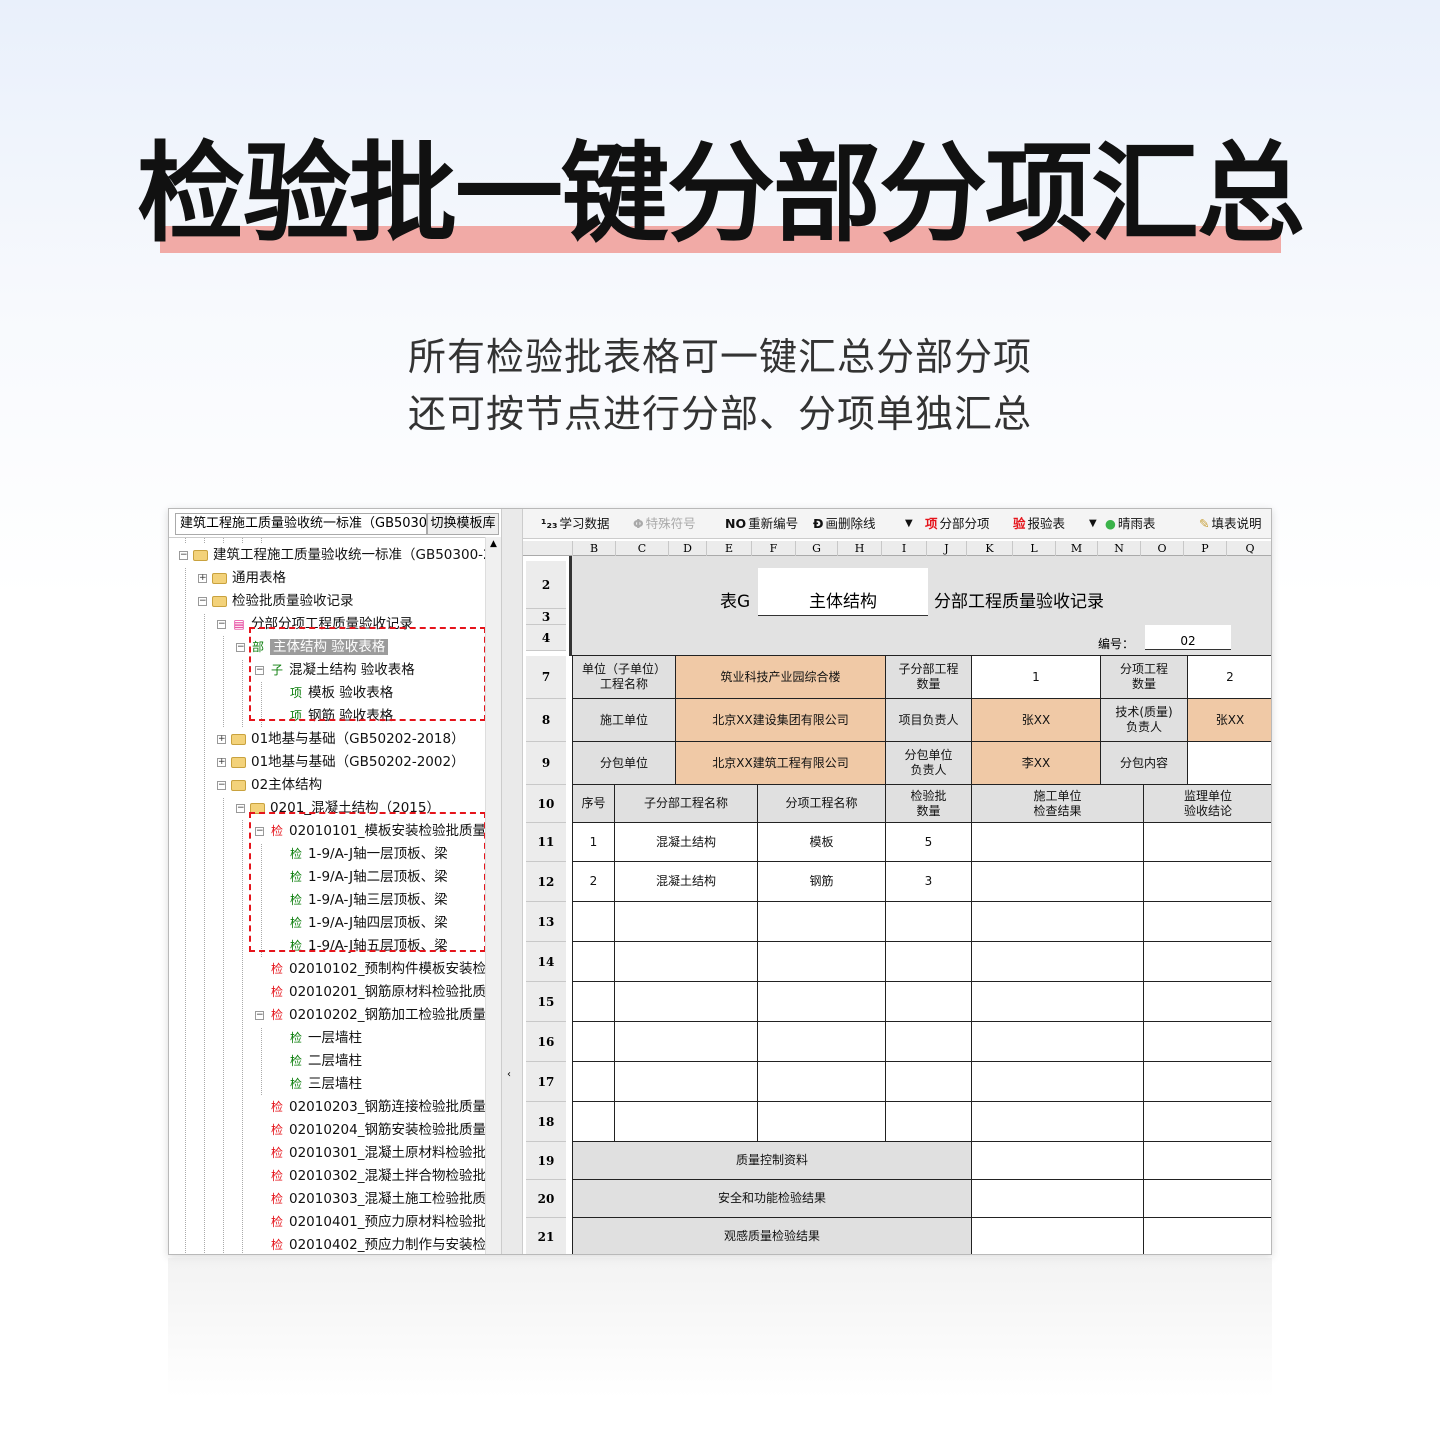 The height and width of the screenshot is (1440, 1440). What do you see at coordinates (1229, 720) in the screenshot?
I see `table-cell: 张XX` at bounding box center [1229, 720].